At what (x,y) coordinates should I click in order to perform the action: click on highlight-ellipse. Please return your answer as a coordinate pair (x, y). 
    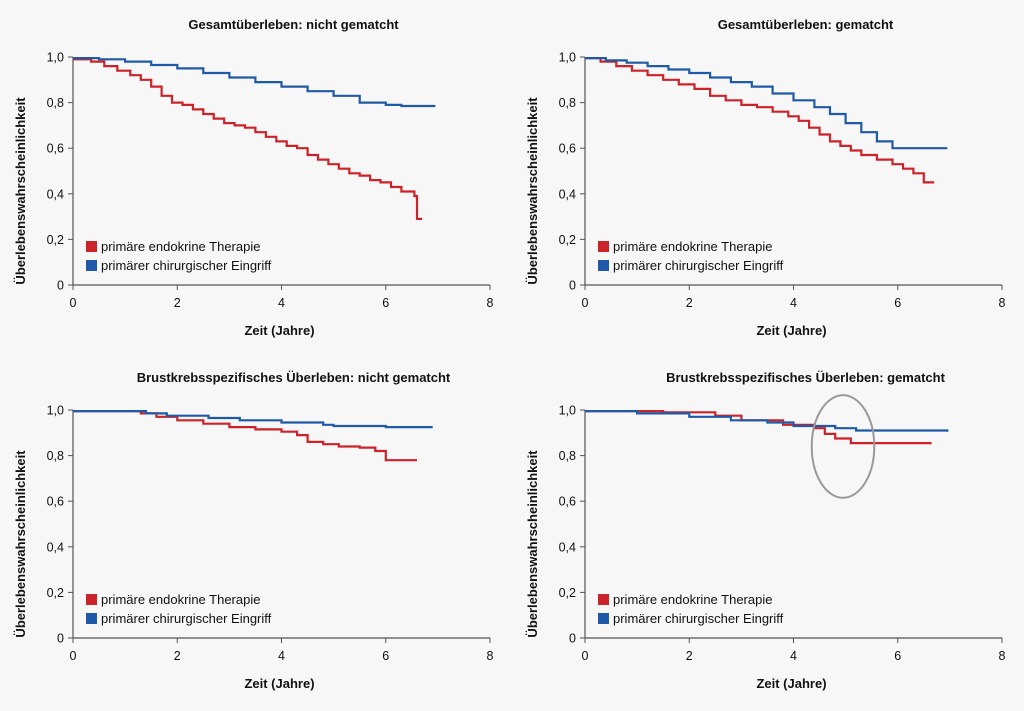
    Looking at the image, I should click on (843, 446).